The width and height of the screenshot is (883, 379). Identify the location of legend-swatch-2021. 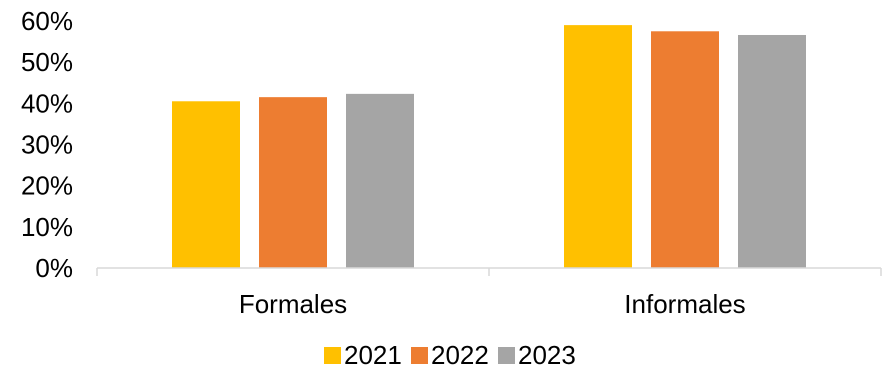
(332, 355).